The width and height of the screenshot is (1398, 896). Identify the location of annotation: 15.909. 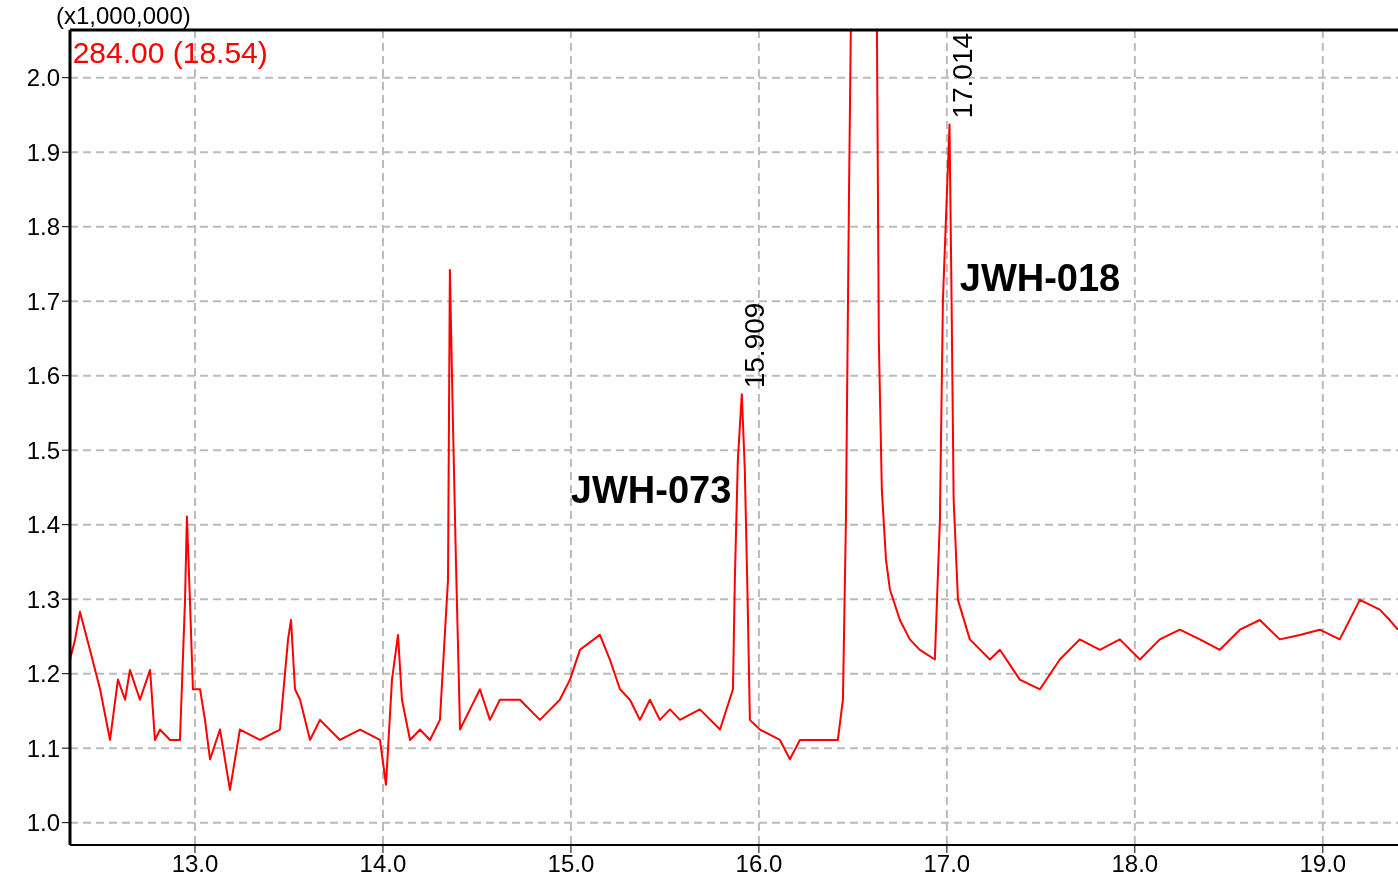
(754, 345).